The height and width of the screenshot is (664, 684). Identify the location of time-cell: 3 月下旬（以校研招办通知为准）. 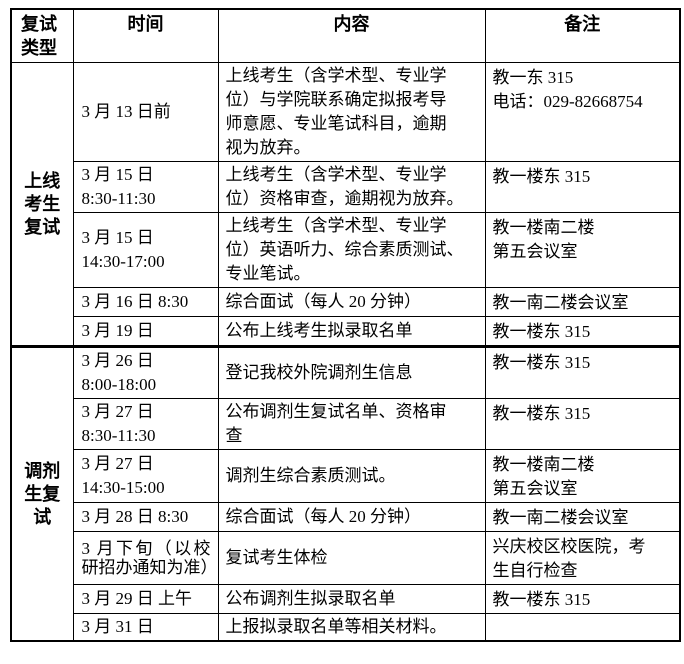
(145, 558).